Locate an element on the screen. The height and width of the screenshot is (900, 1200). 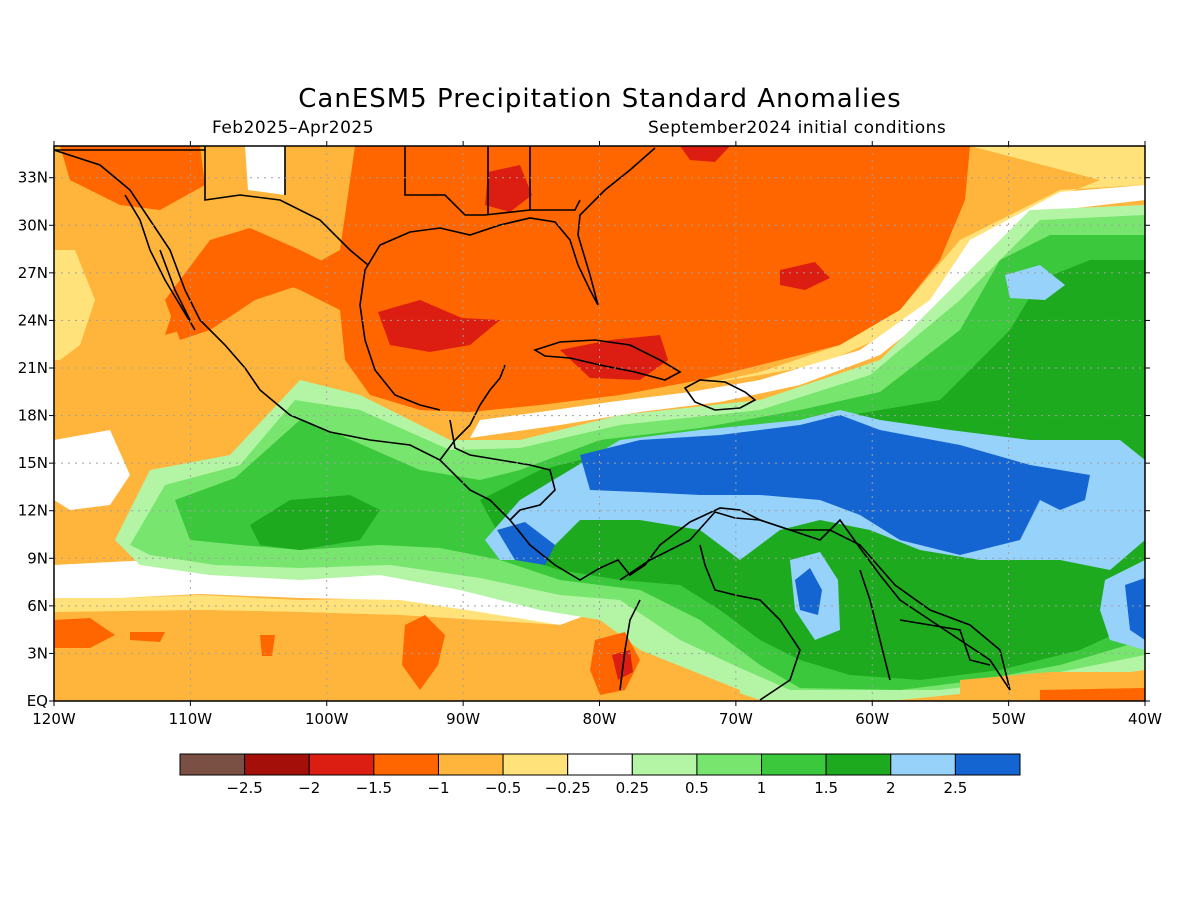
anomaly-core-orange-se is located at coordinates (1092, 694).